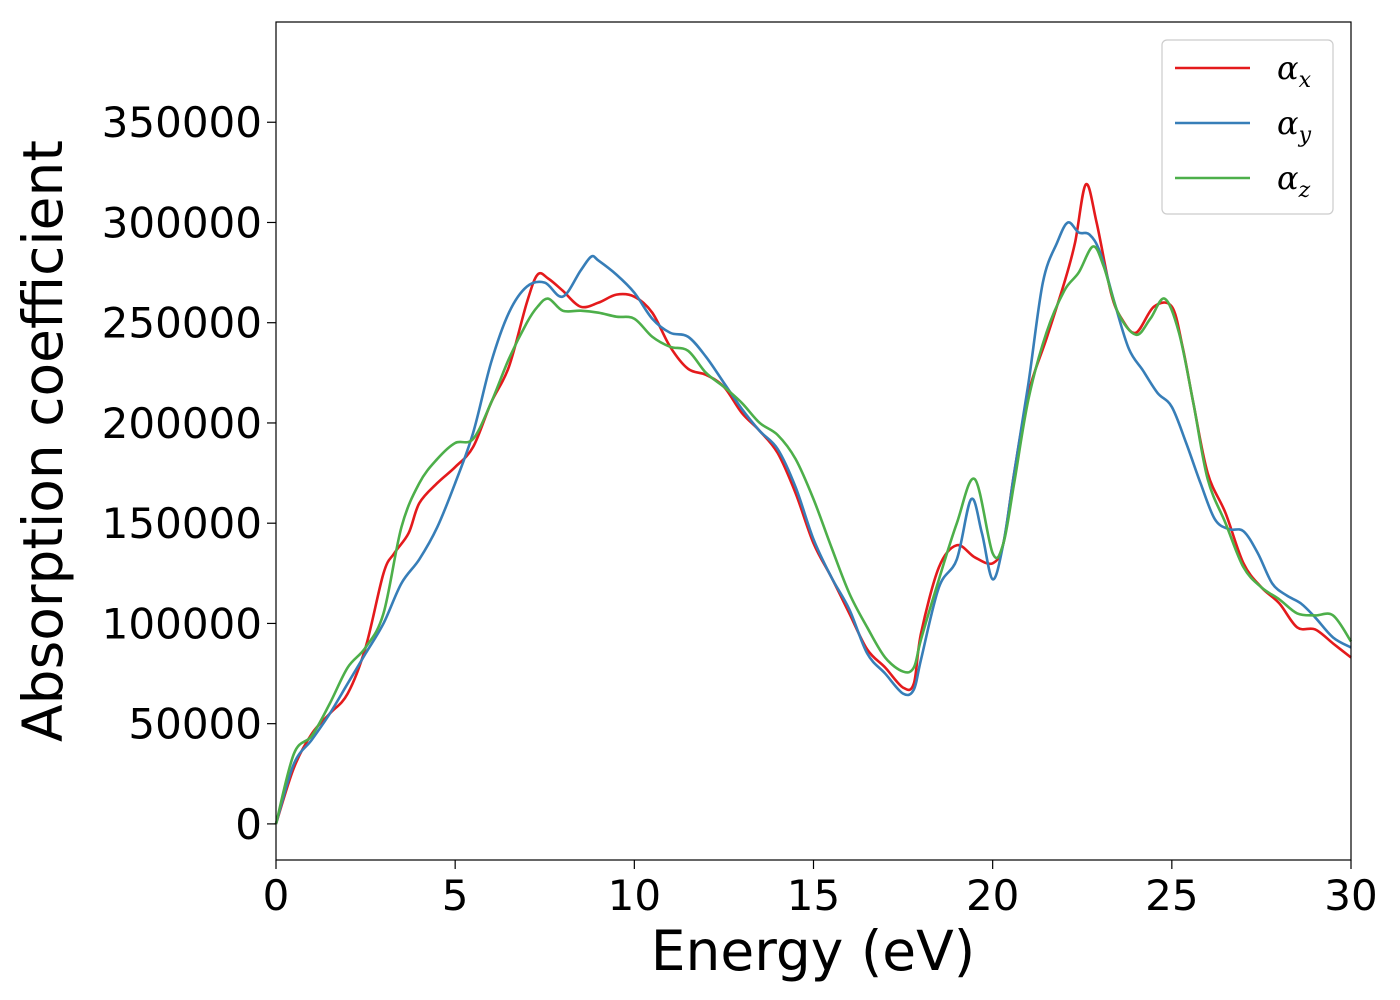 The width and height of the screenshot is (1400, 1000). What do you see at coordinates (182, 222) in the screenshot?
I see `y-tick-label: 300000` at bounding box center [182, 222].